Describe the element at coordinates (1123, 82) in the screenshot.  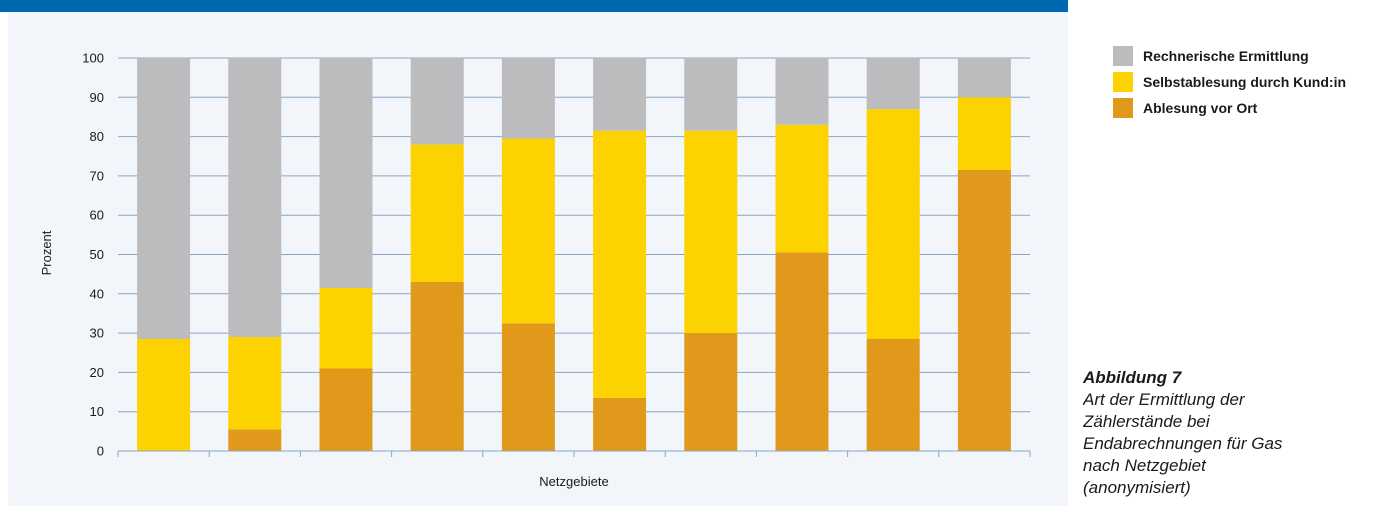
I see `legend-swatch-yellow` at that location.